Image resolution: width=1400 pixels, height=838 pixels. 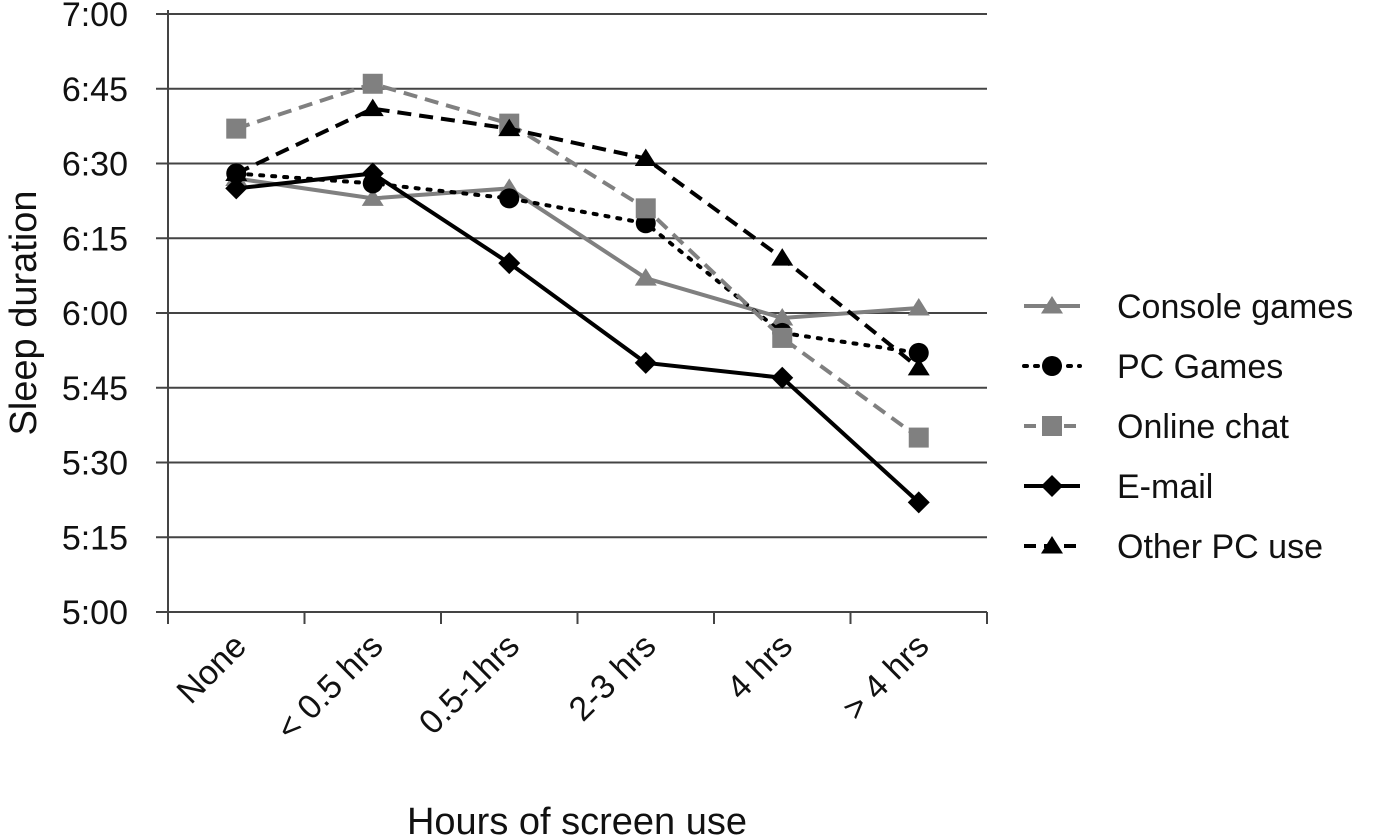 What do you see at coordinates (1203, 427) in the screenshot?
I see `legend-label: Online chat` at bounding box center [1203, 427].